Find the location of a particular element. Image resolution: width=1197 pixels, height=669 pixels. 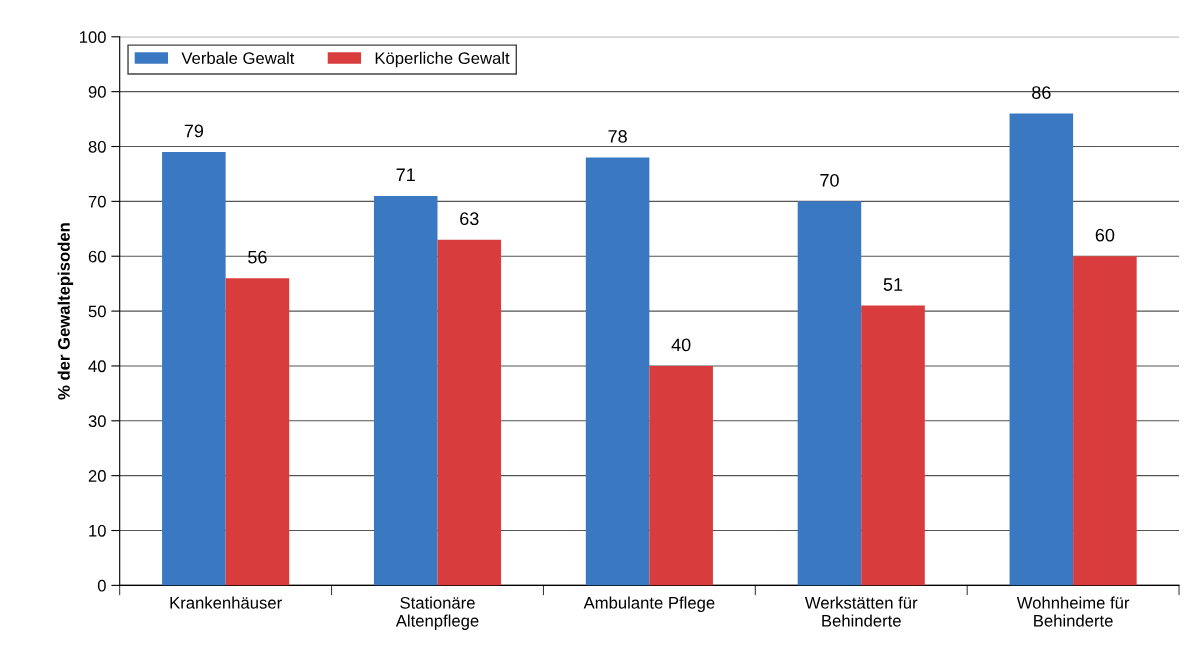

x-tick-label: Wohnheime für Behinderte is located at coordinates (1073, 611).